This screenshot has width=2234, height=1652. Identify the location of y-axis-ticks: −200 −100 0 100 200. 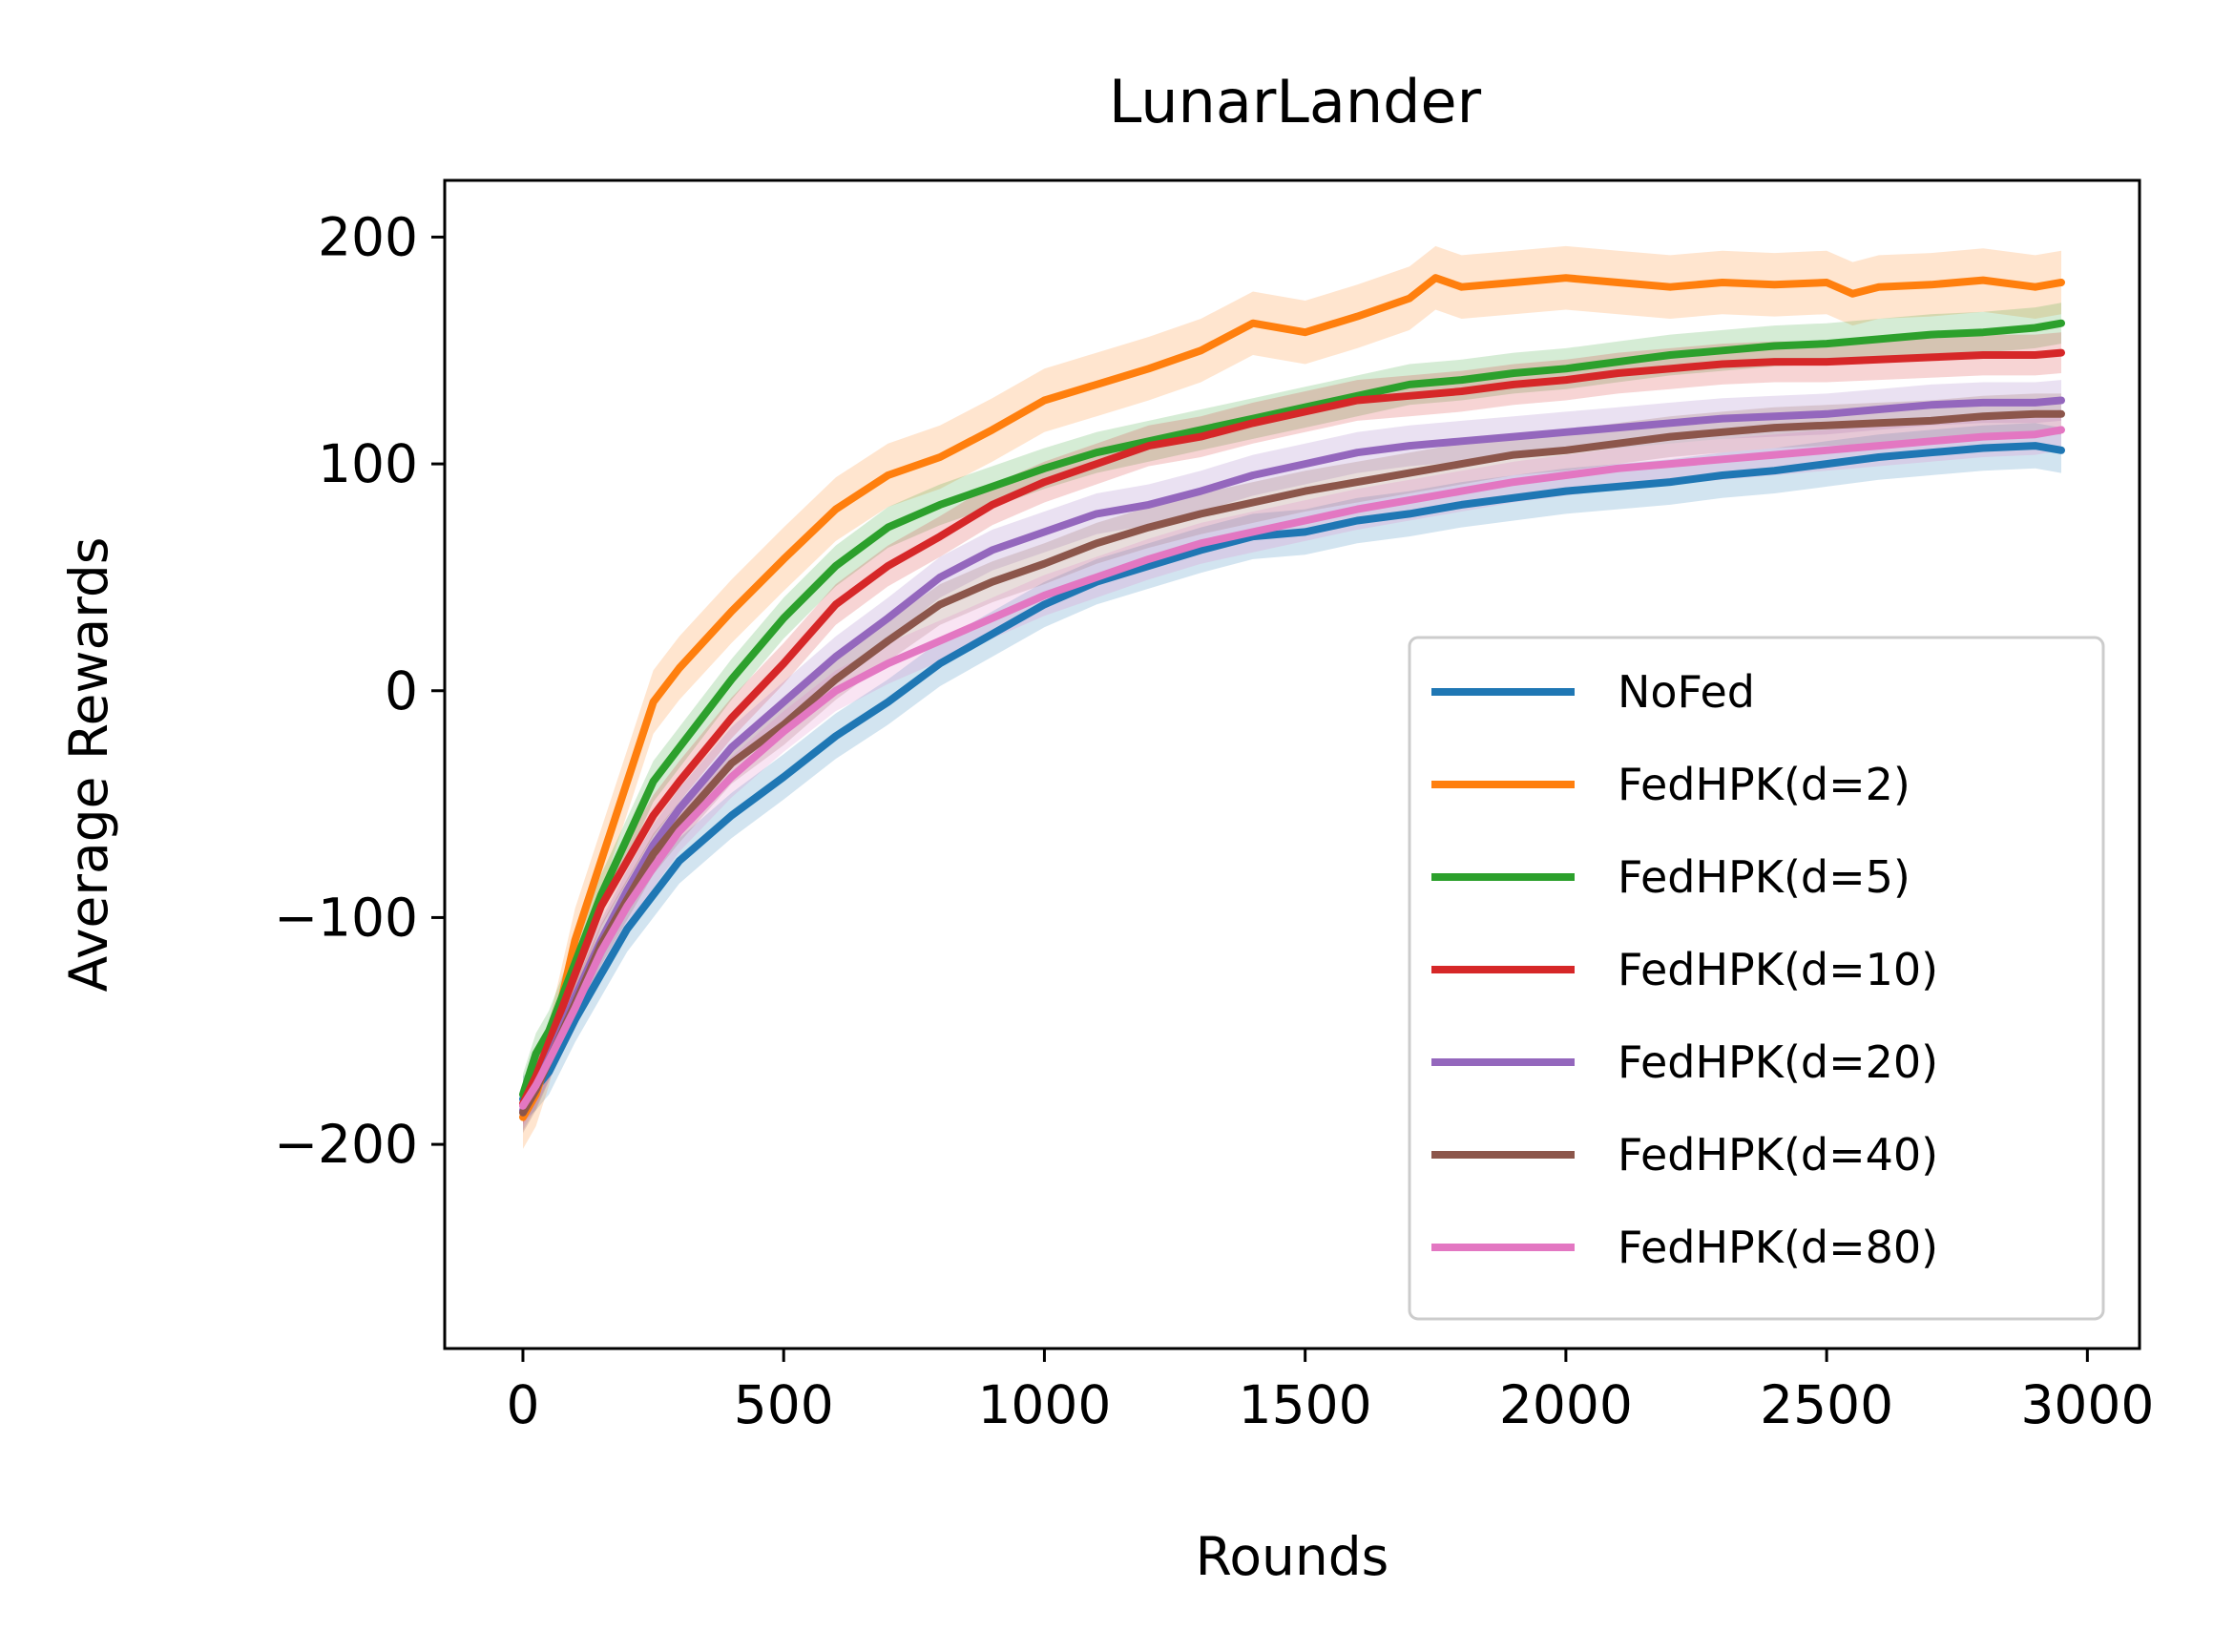
(359, 690).